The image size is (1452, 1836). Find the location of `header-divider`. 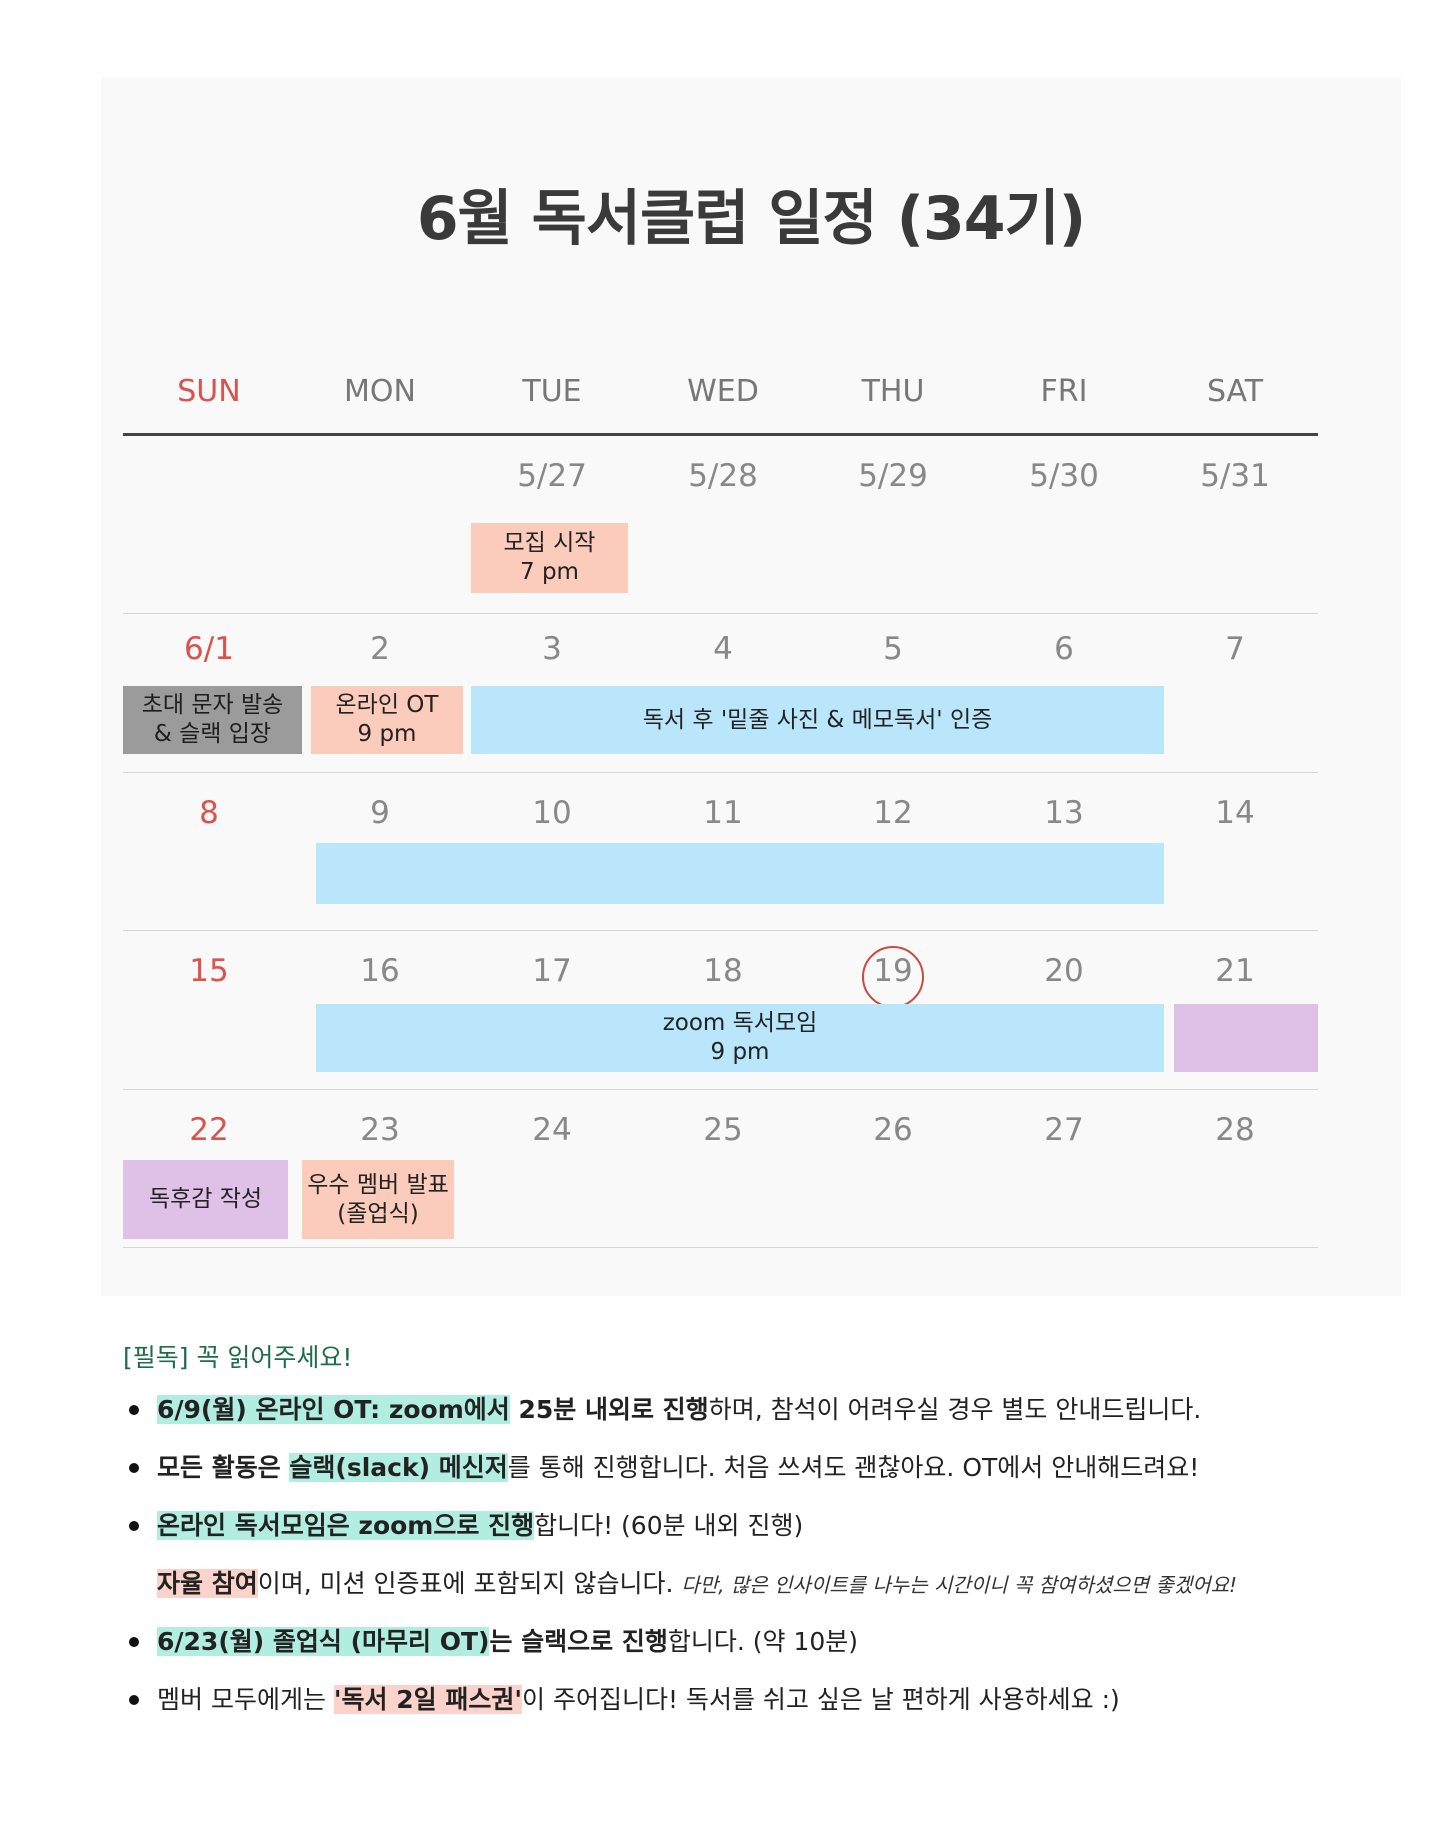

header-divider is located at coordinates (720, 434).